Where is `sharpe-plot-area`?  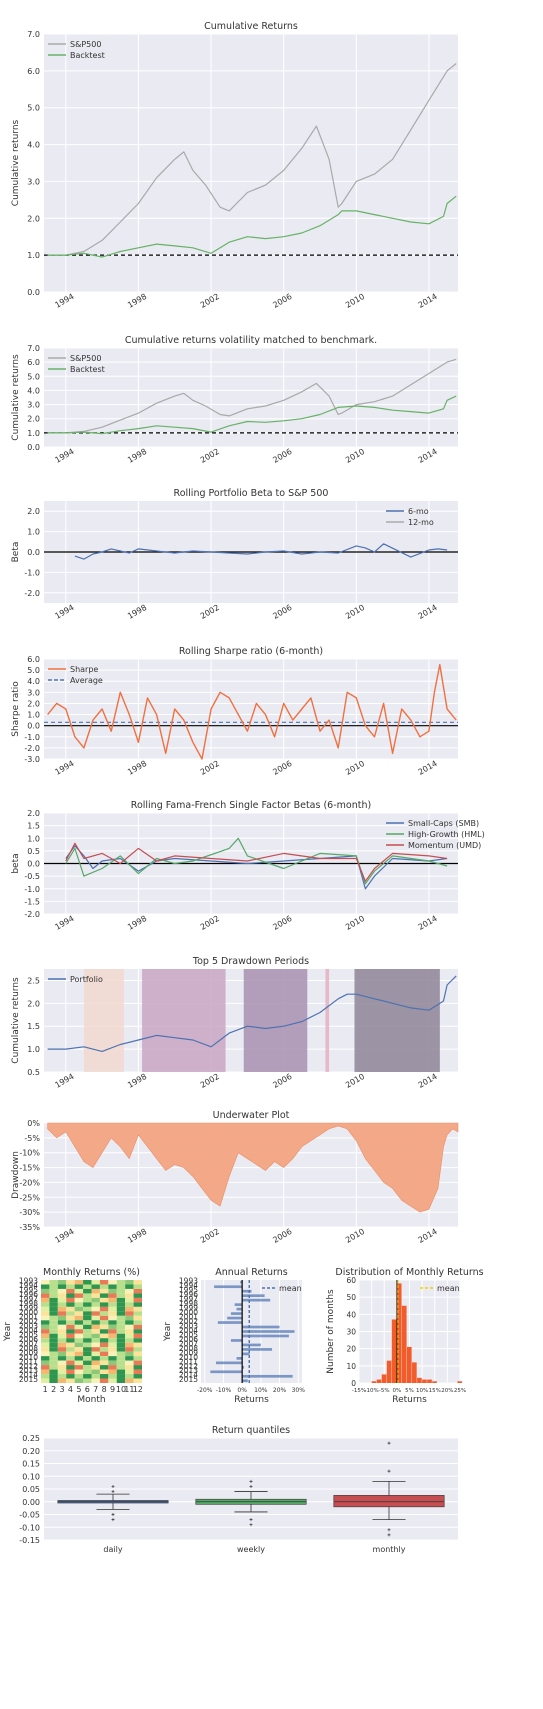 sharpe-plot-area is located at coordinates (251, 709).